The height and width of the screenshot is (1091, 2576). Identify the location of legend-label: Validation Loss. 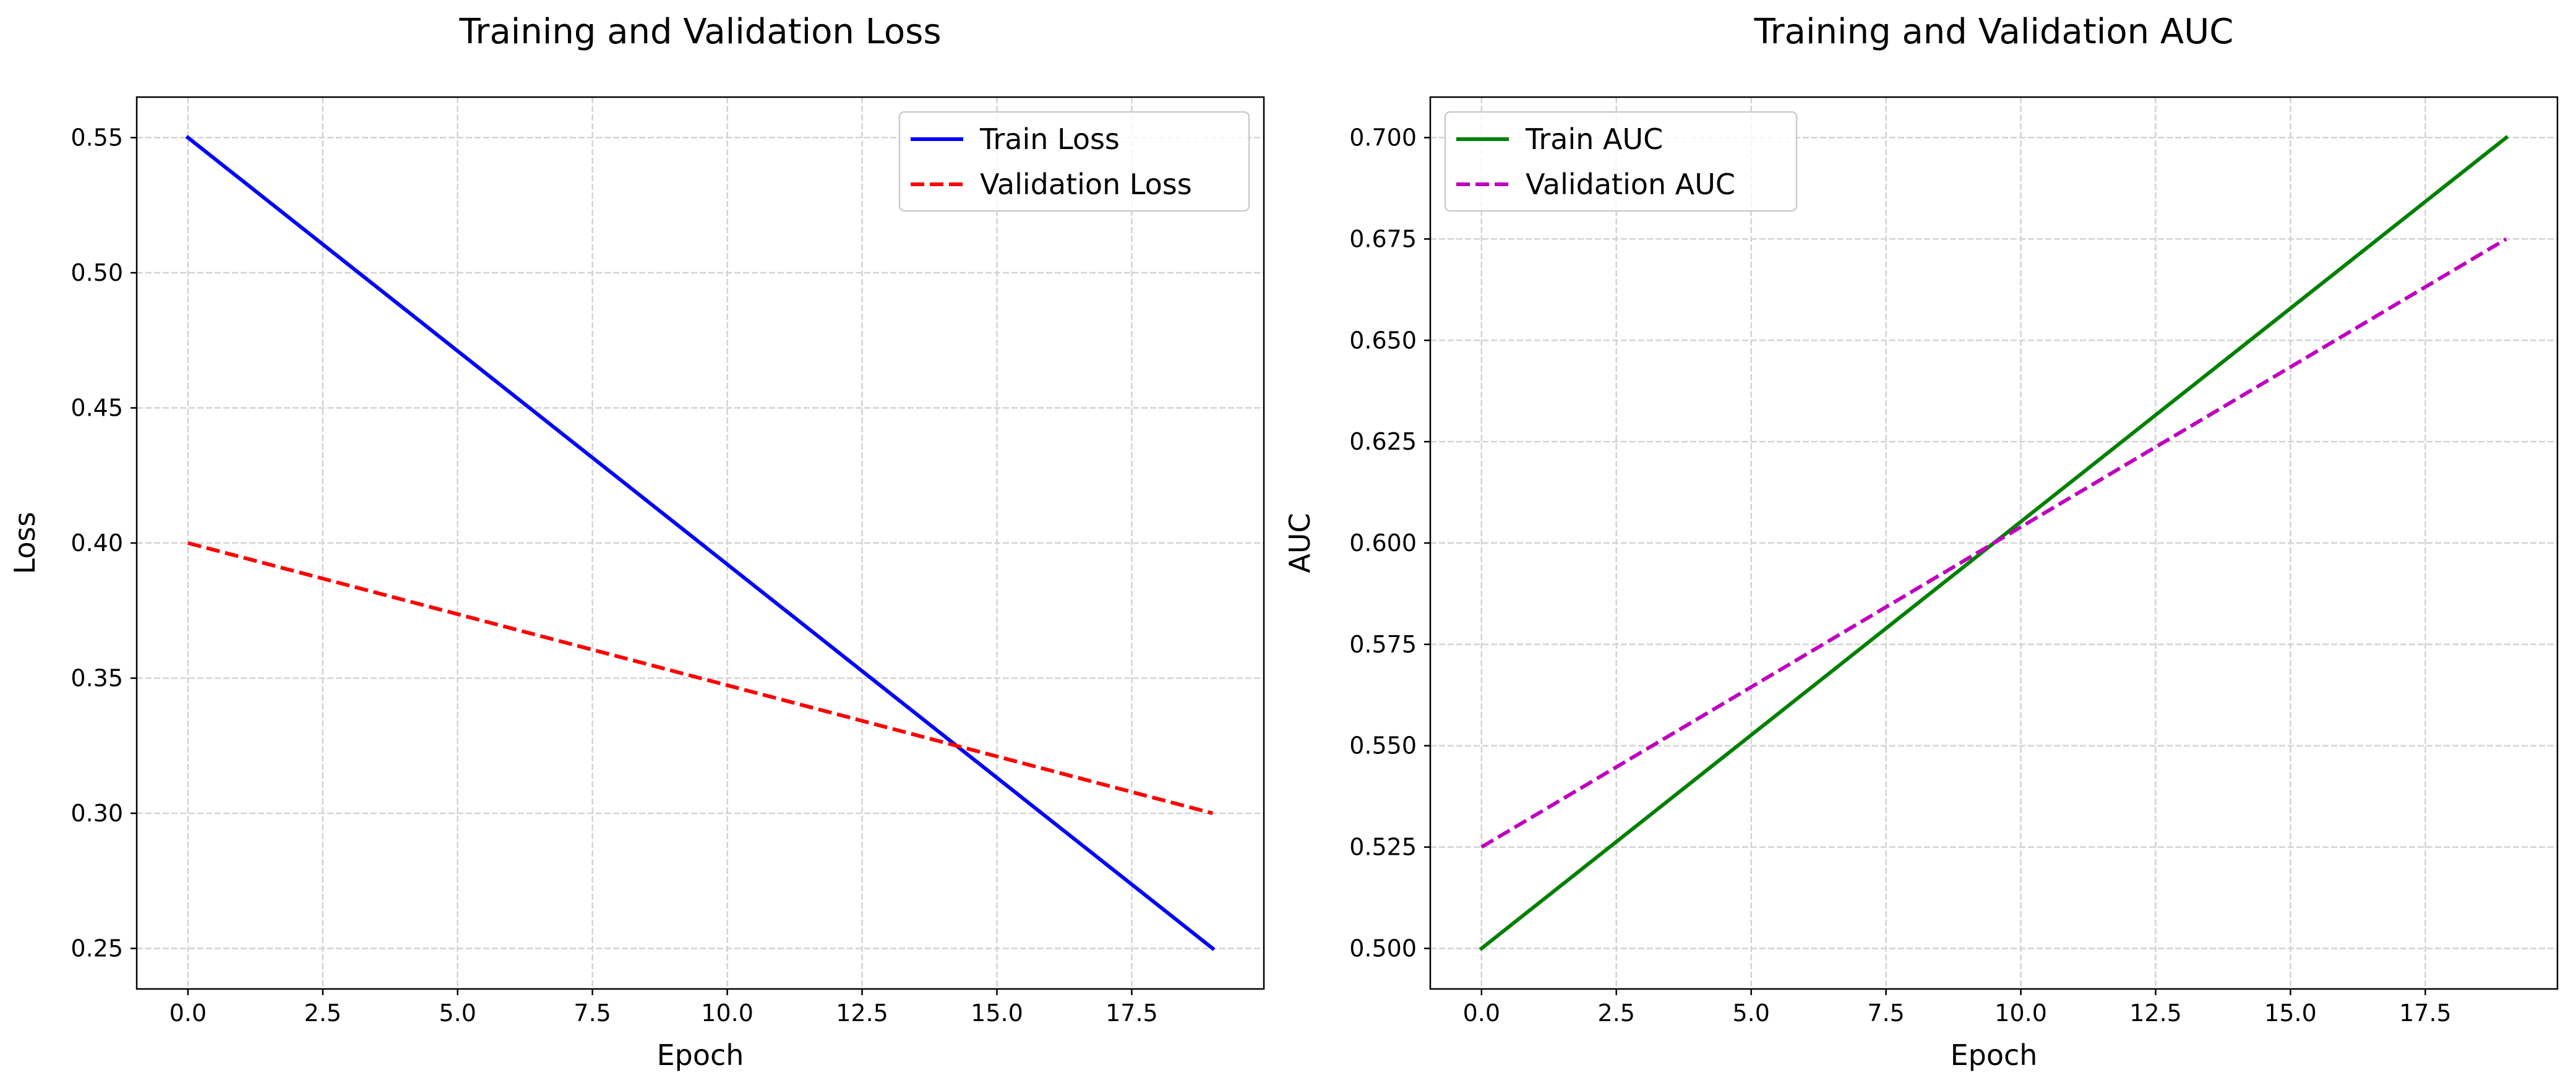
(1086, 184).